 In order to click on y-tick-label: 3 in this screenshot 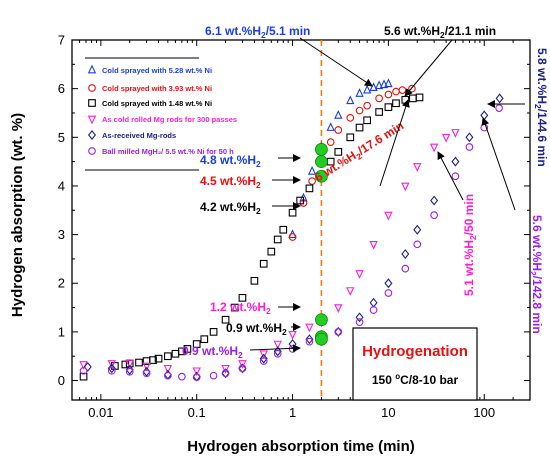, I will do `click(61, 234)`.